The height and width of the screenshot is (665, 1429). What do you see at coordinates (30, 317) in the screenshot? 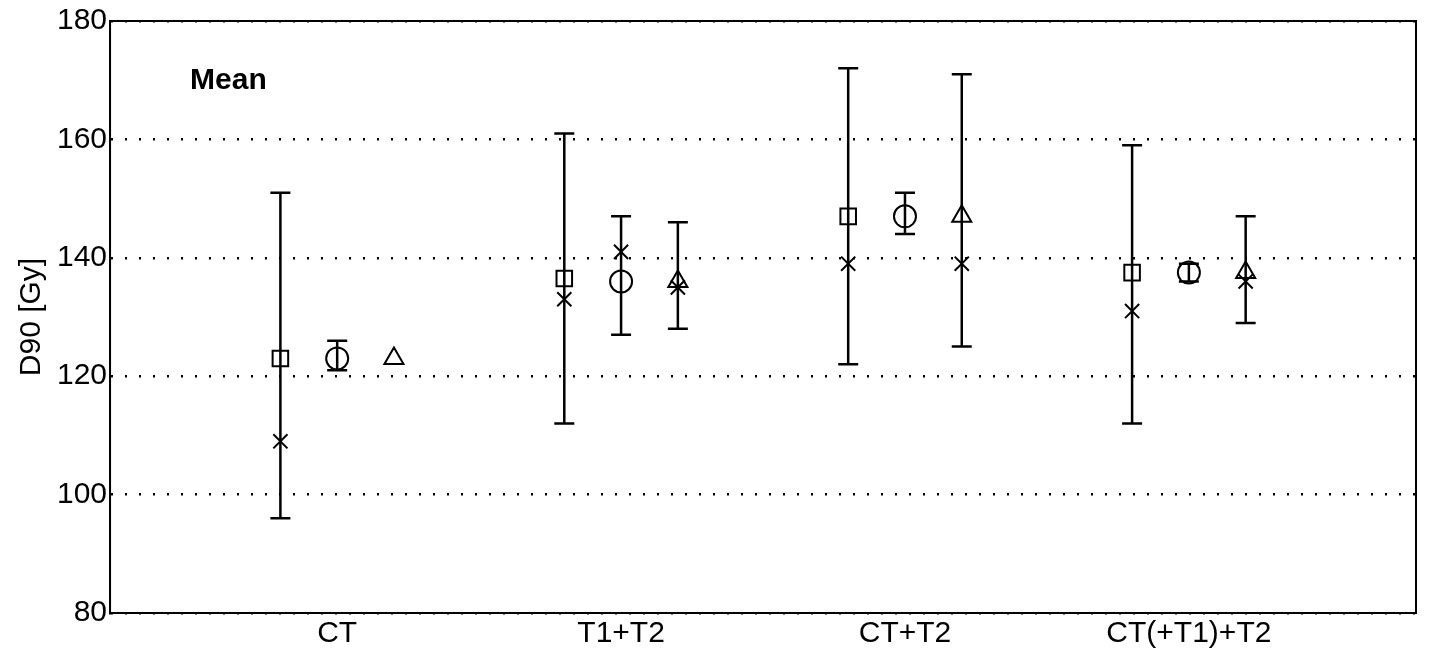
I see `y-axis-title: D90 [Gy]` at bounding box center [30, 317].